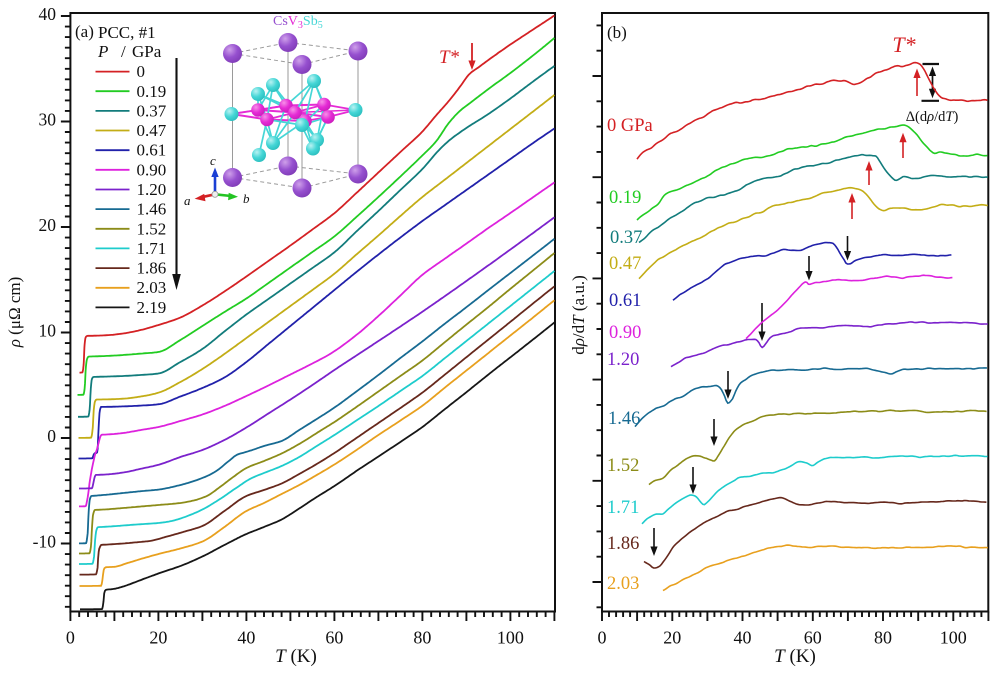 The width and height of the screenshot is (1000, 676). Describe the element at coordinates (127, 32) in the screenshot. I see `svg-text: PCC, #1` at that location.